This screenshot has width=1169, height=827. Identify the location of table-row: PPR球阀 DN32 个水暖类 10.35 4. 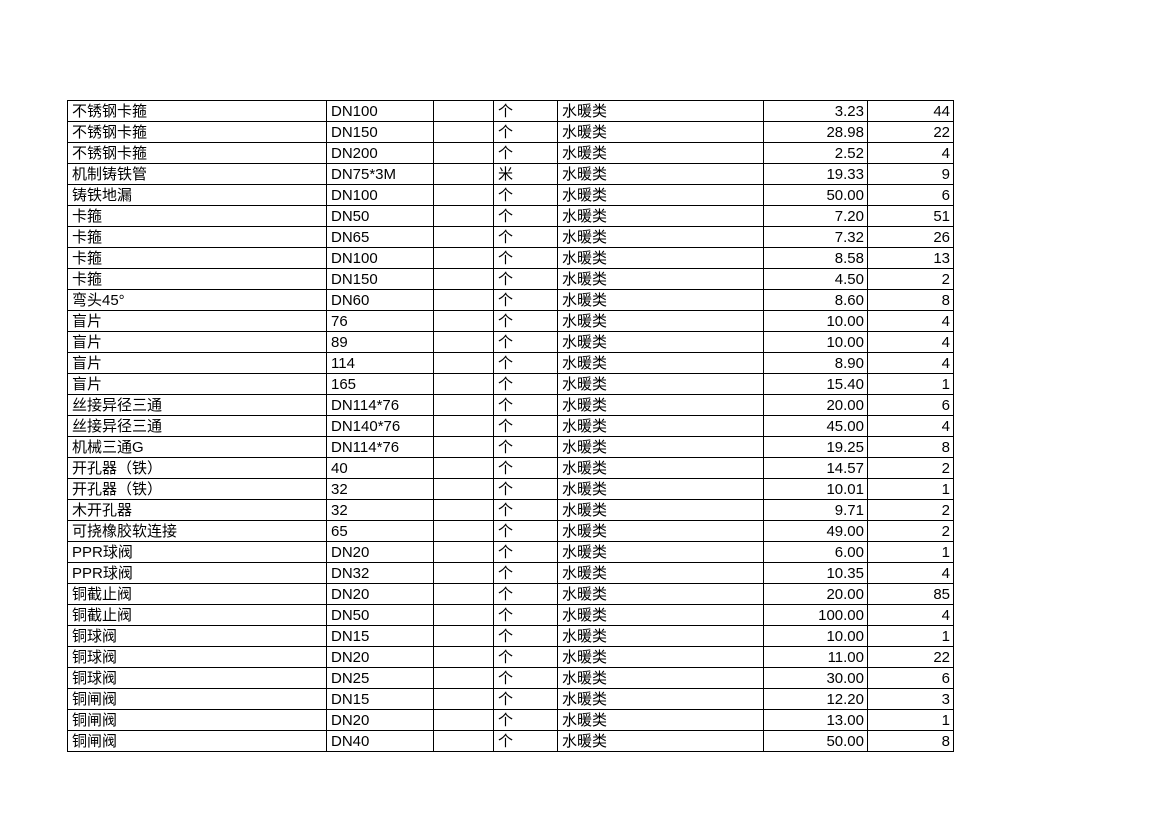
(510, 573).